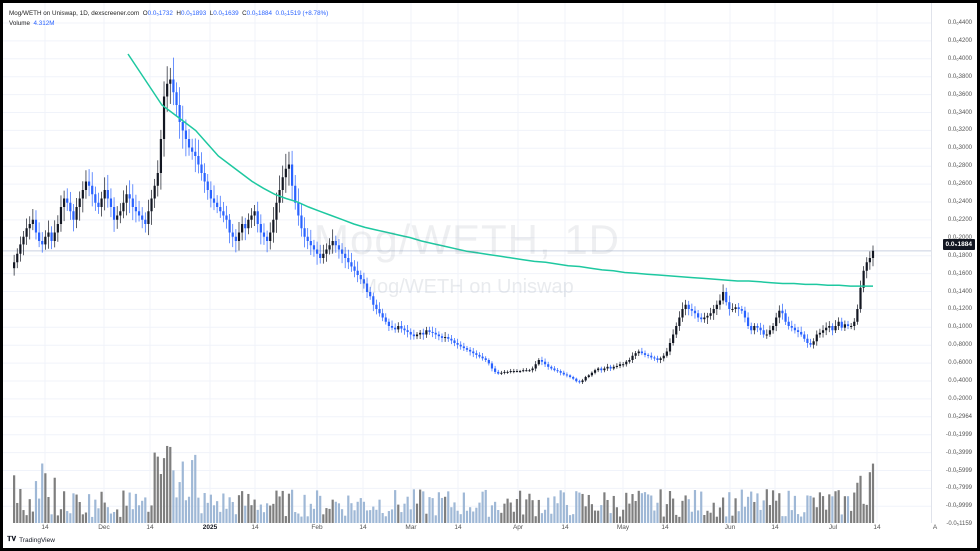 The image size is (980, 551). I want to click on volume-label: Volume, so click(20, 23).